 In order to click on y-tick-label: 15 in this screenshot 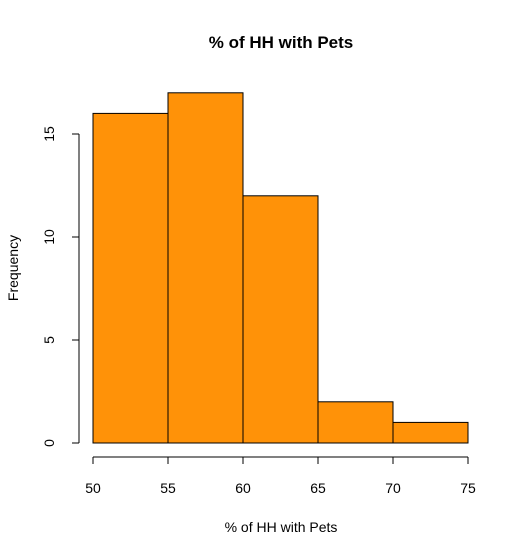, I will do `click(49, 134)`.